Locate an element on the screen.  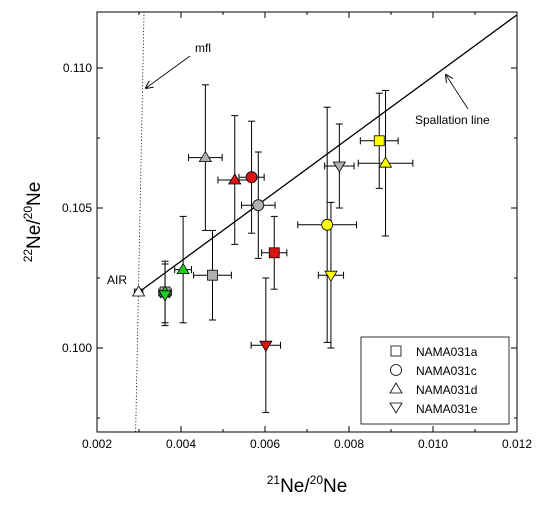
x-tick-label: 0.002 is located at coordinates (97, 444).